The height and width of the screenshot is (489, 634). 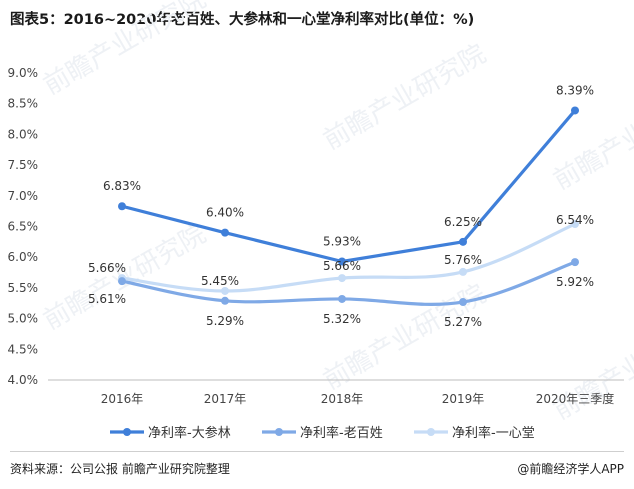 What do you see at coordinates (122, 399) in the screenshot?
I see `x-tick-label: 2016年` at bounding box center [122, 399].